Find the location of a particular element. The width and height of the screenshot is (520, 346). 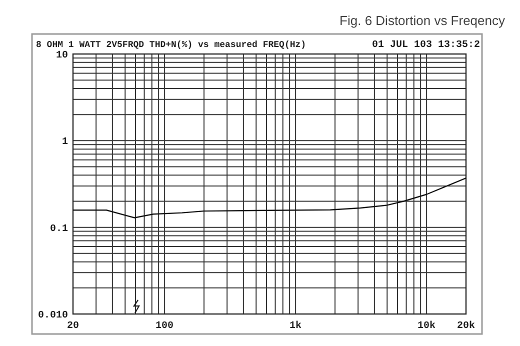

y-tick-label: 0.010 is located at coordinates (53, 316).